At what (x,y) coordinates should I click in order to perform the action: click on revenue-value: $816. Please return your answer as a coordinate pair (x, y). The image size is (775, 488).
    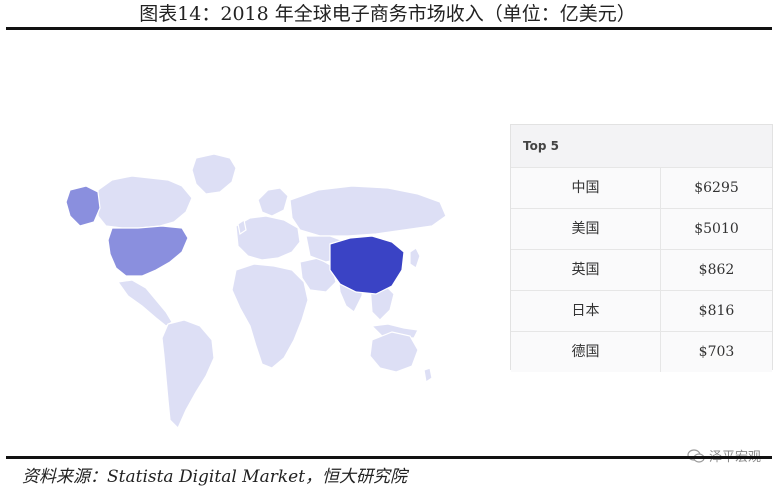
    Looking at the image, I should click on (716, 311).